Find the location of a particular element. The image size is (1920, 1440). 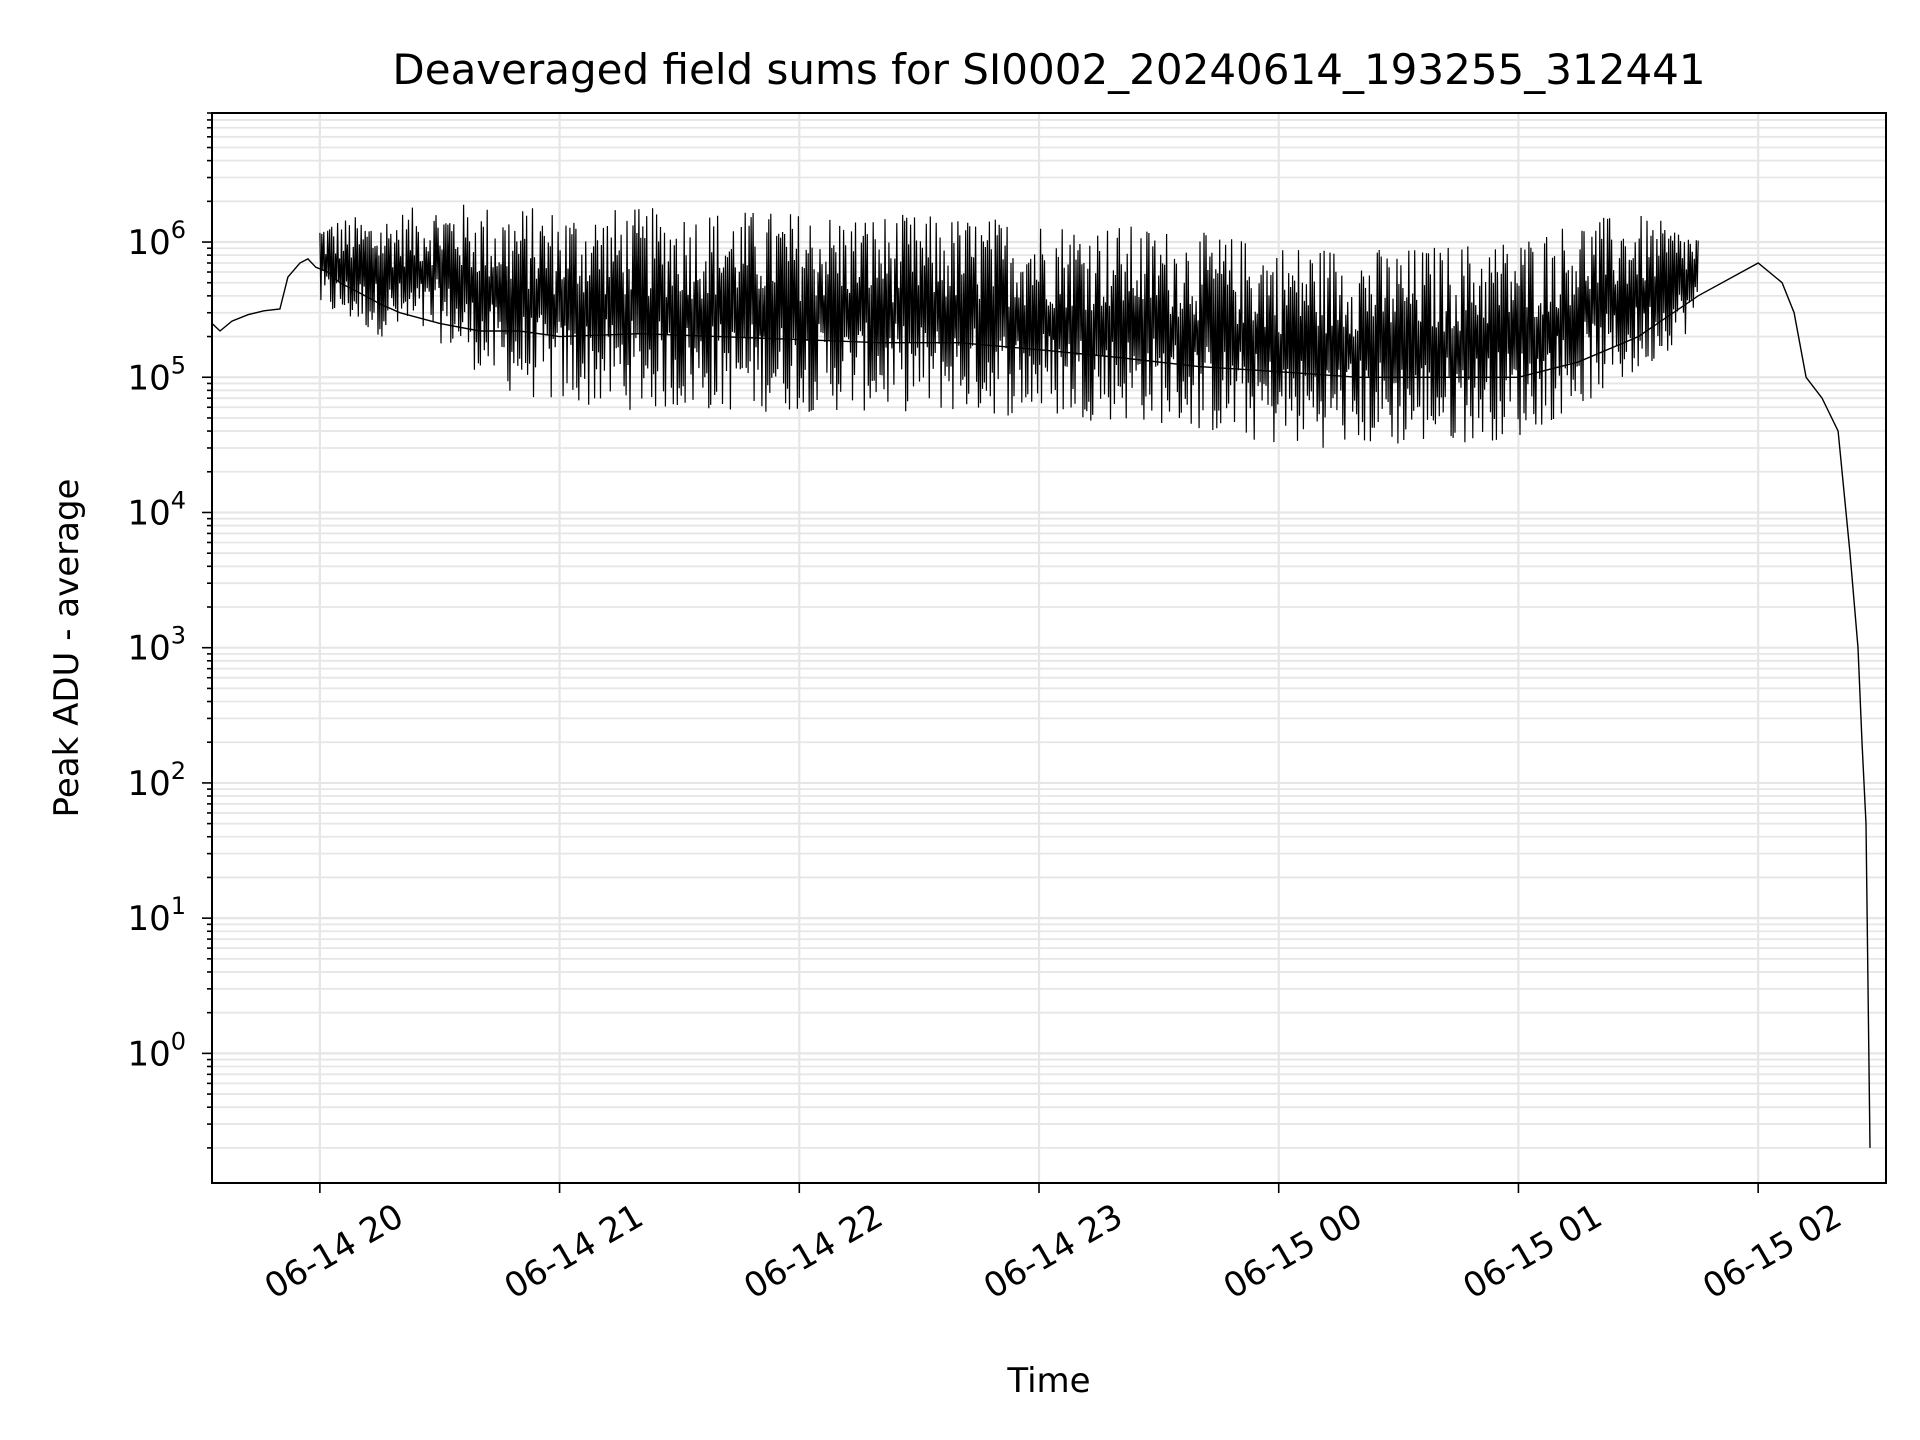

y-tick-label: 10¹ is located at coordinates (156, 915).